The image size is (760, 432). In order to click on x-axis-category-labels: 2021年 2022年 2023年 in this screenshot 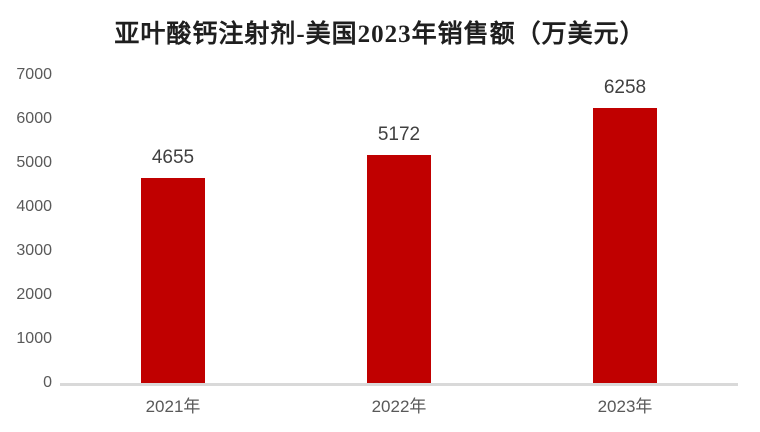, I will do `click(399, 409)`.